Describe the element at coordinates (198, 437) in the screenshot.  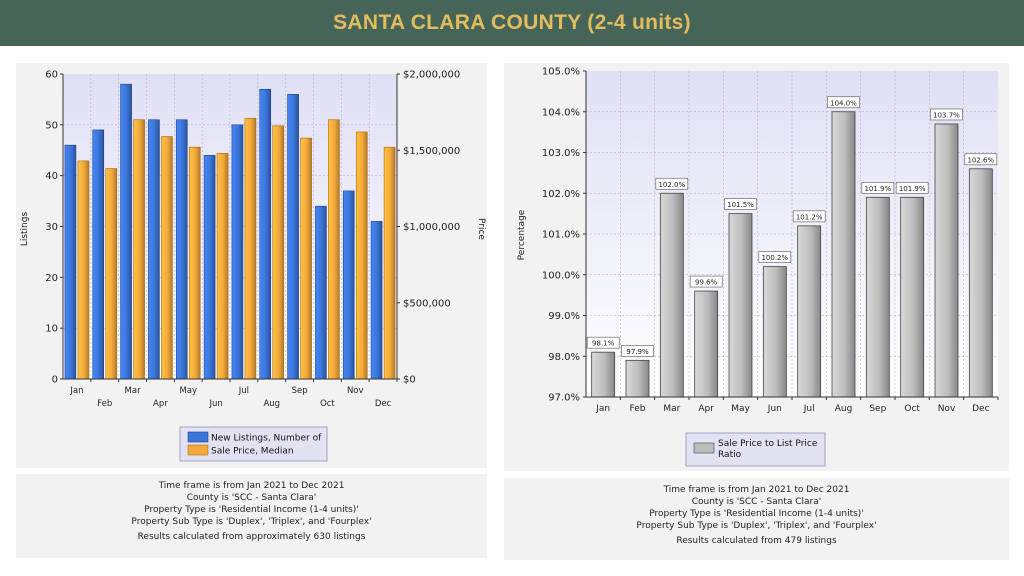
I see `legend-swatch-listings` at that location.